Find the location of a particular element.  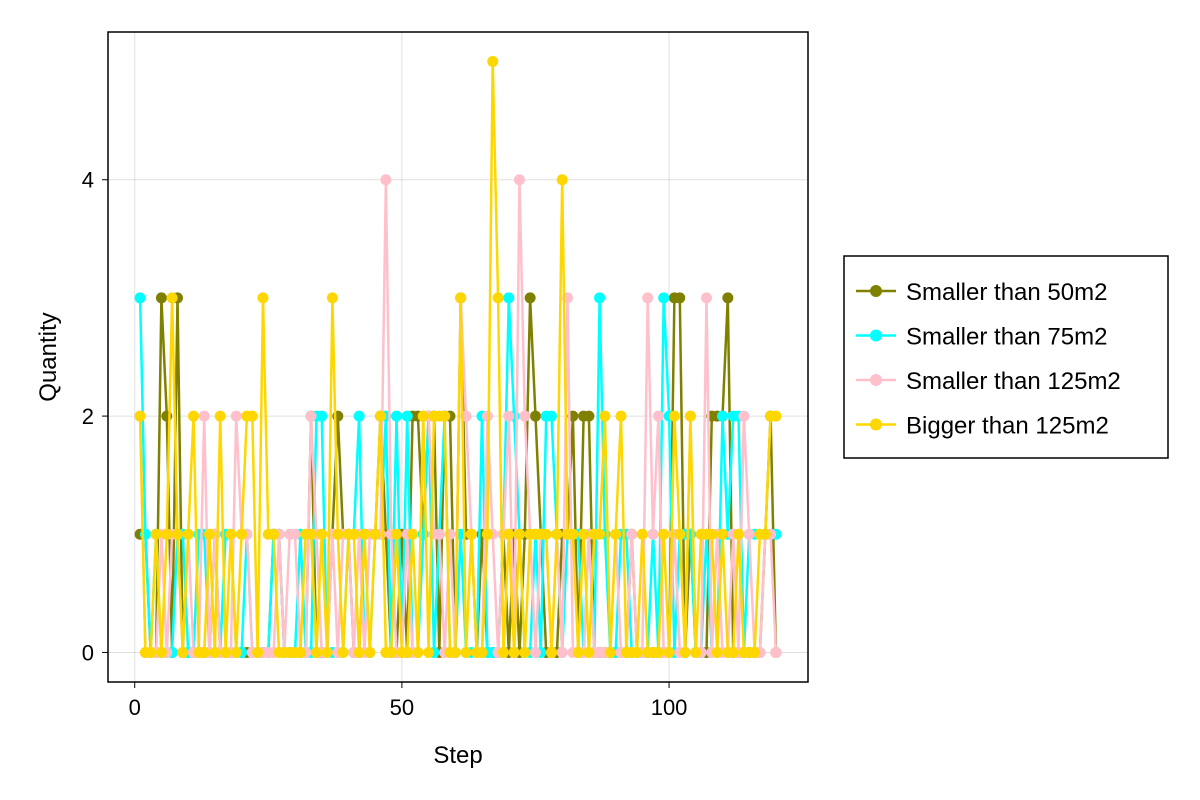

x-tick-label: 50 is located at coordinates (402, 707).